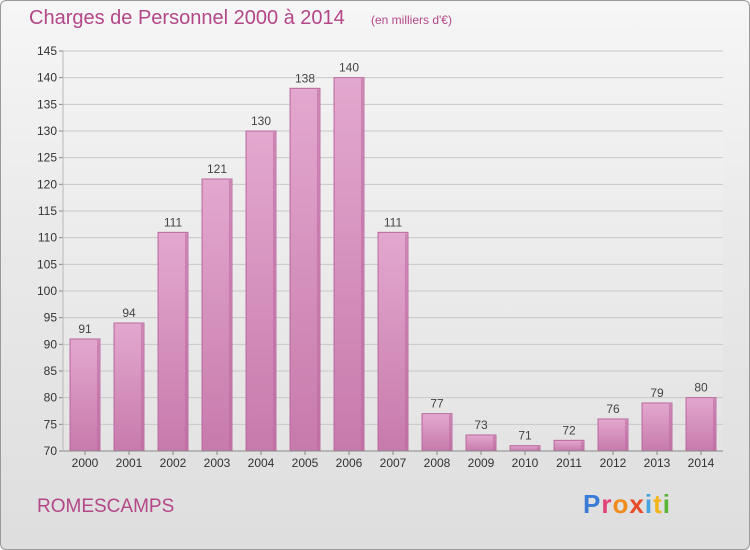 Image resolution: width=750 pixels, height=550 pixels. What do you see at coordinates (349, 68) in the screenshot?
I see `bar-value-label: 140` at bounding box center [349, 68].